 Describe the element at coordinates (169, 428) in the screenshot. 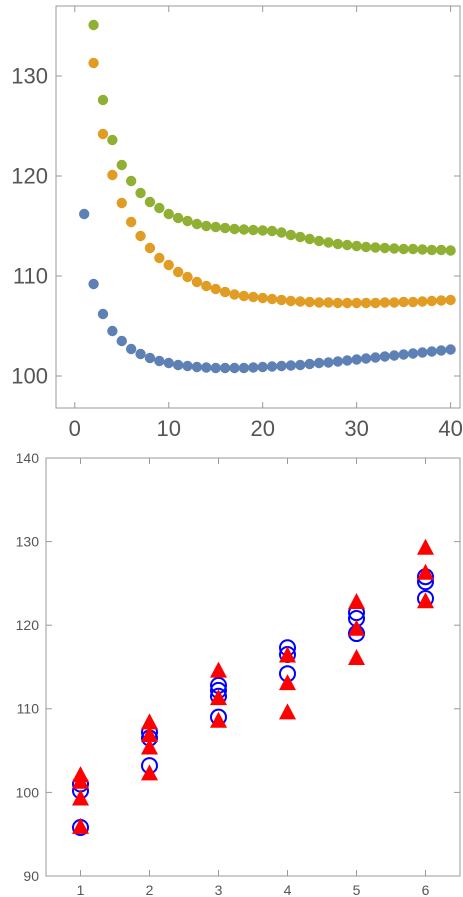

I see `x-tick-label: 10` at that location.